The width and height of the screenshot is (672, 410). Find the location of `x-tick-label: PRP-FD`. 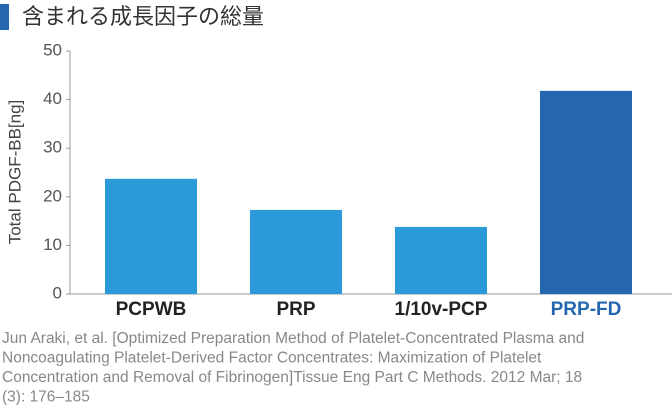

x-tick-label: PRP-FD is located at coordinates (586, 309).